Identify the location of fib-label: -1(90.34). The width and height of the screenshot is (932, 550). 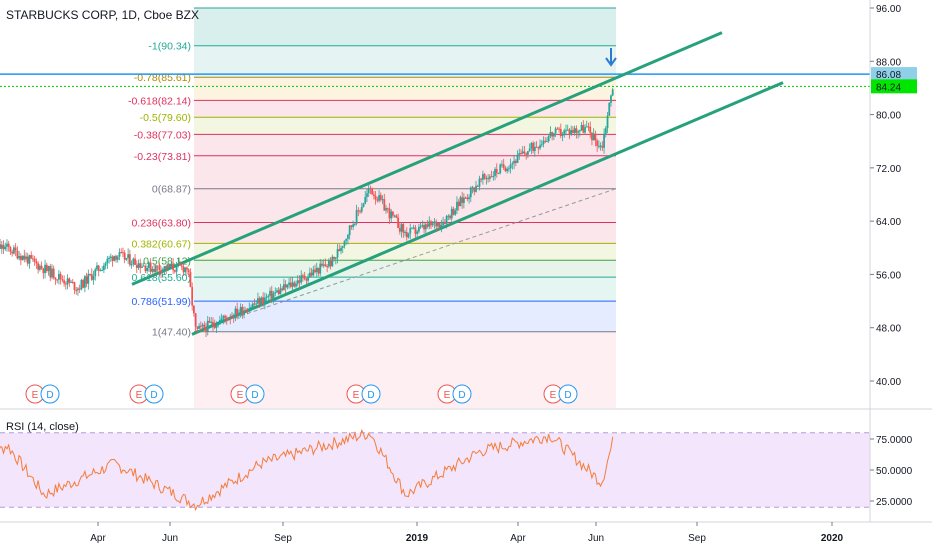
(169, 47).